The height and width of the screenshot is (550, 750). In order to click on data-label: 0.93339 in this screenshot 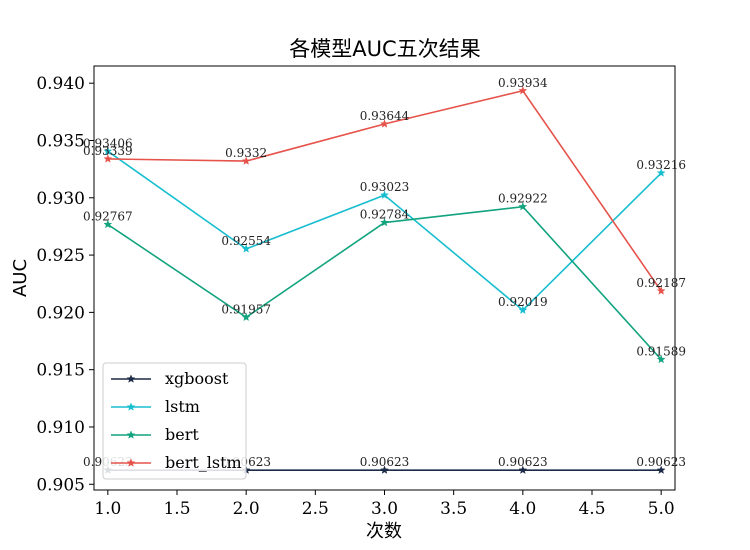, I will do `click(108, 151)`.